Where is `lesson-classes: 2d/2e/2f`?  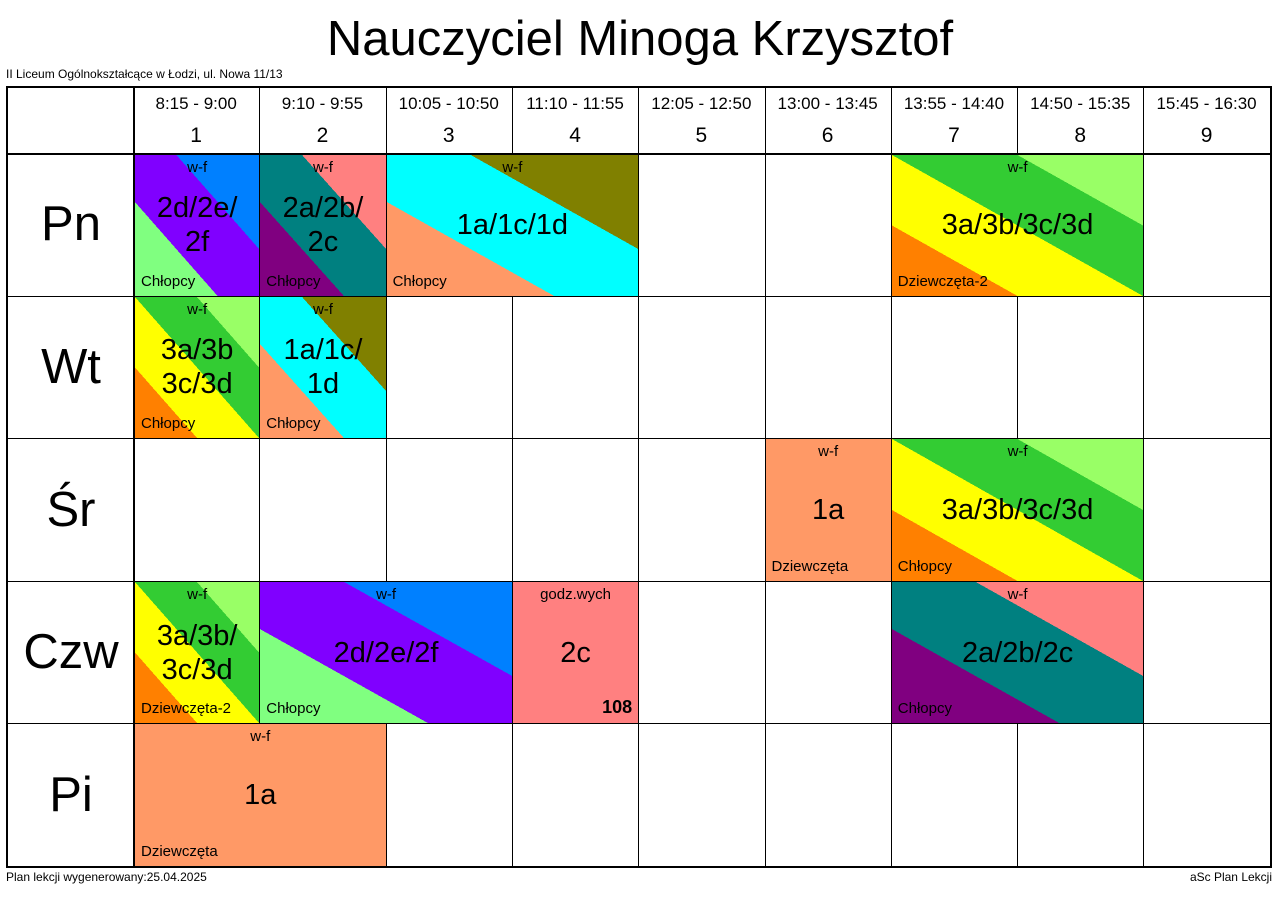 lesson-classes: 2d/2e/2f is located at coordinates (386, 652).